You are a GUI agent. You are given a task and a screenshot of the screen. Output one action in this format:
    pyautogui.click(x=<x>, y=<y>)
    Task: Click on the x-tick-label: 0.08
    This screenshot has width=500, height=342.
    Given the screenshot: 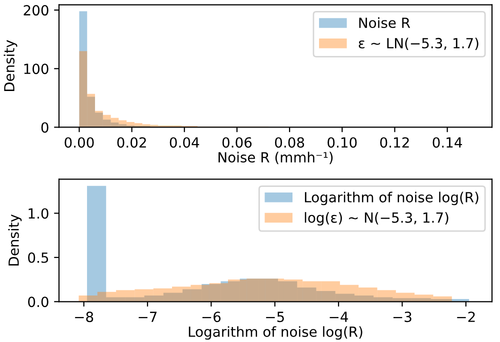 What is the action you would take?
    pyautogui.click(x=289, y=142)
    